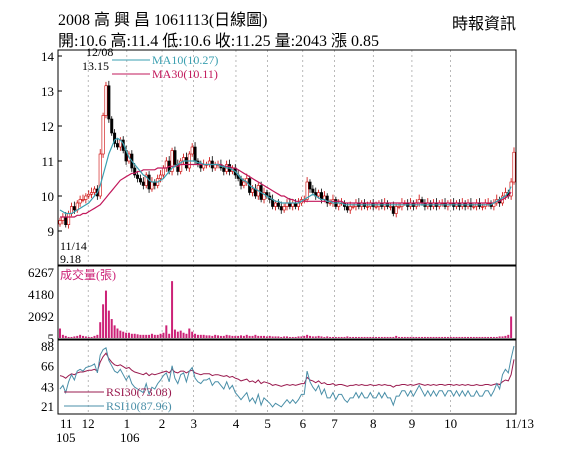  What do you see at coordinates (139, 392) in the screenshot?
I see `rsi30-legend-label: RSI30(73.08)` at bounding box center [139, 392].